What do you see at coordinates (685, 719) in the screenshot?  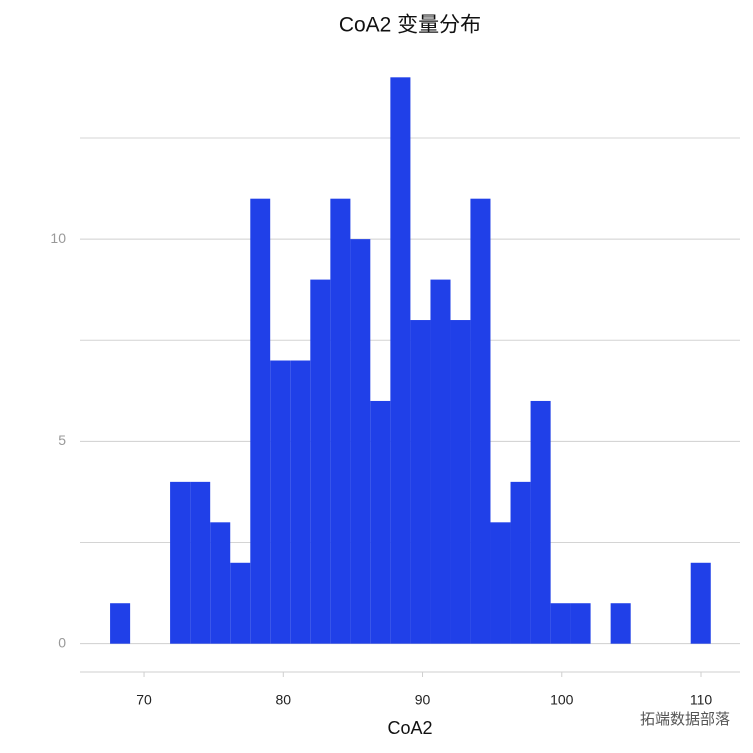 I see `watermark: 拓端数据部落` at bounding box center [685, 719].